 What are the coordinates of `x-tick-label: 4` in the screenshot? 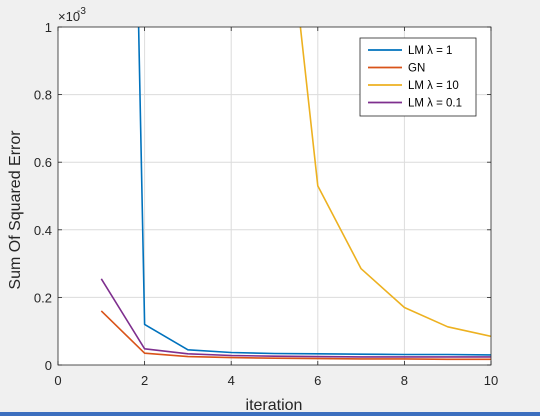 It's located at (231, 380).